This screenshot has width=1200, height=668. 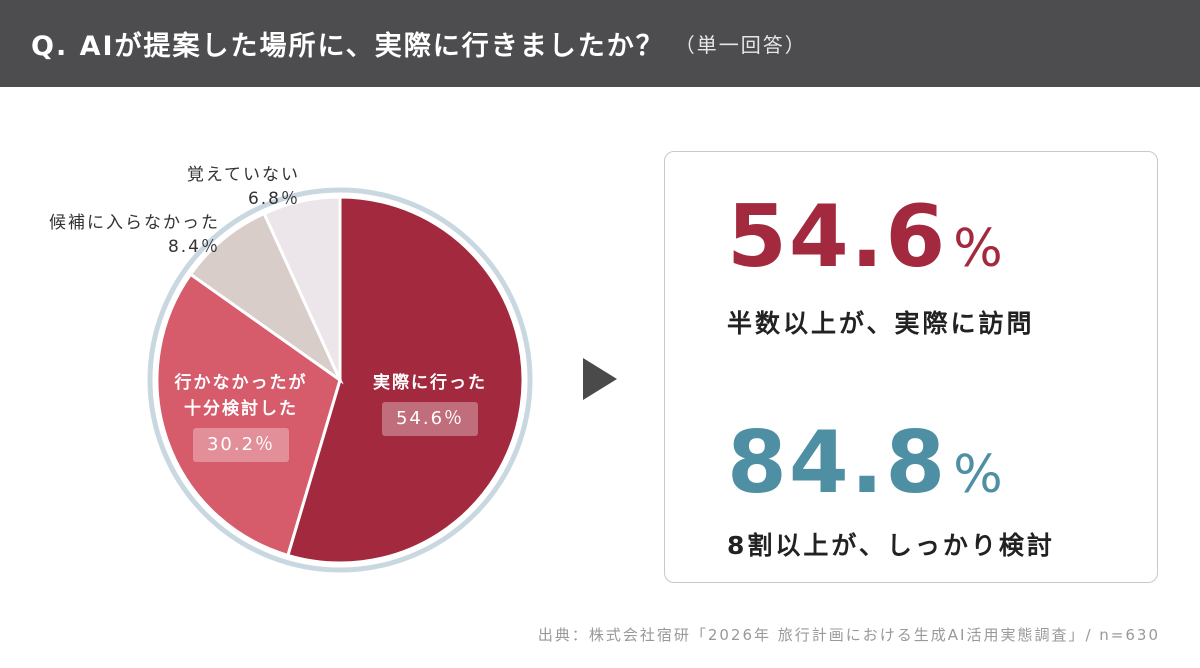 I want to click on label-not-candidate-pct: 8.4％, so click(x=193, y=247).